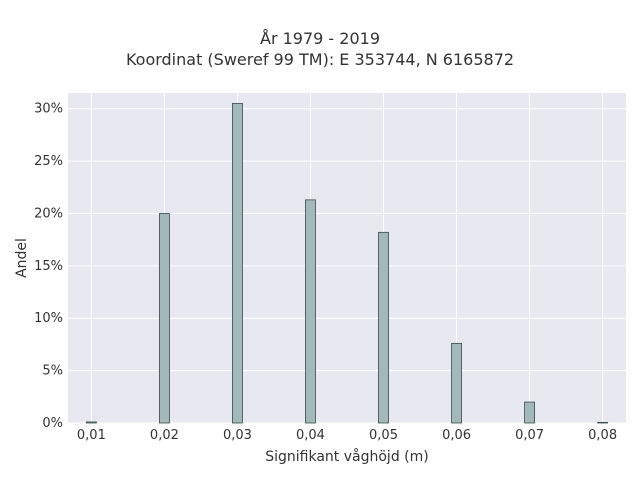  I want to click on y-tick-label: 20%, so click(48, 213).